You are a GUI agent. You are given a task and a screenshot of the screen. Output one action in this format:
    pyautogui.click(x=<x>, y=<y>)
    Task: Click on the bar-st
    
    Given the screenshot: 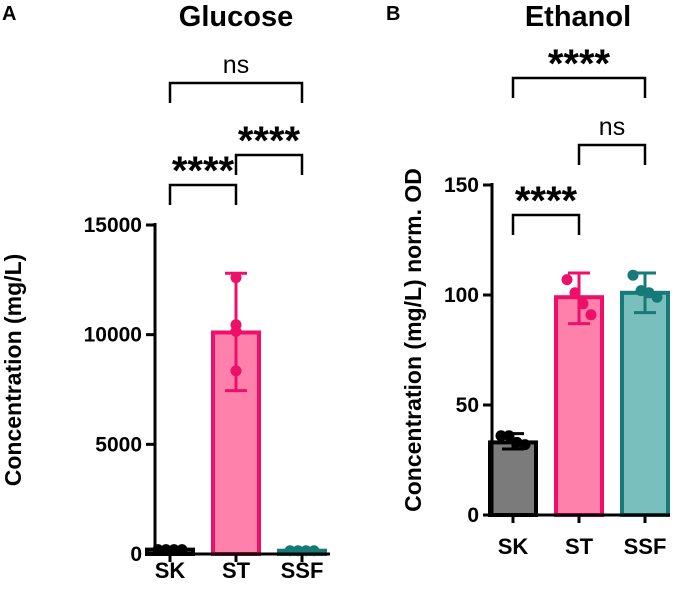 What is the action you would take?
    pyautogui.click(x=579, y=406)
    